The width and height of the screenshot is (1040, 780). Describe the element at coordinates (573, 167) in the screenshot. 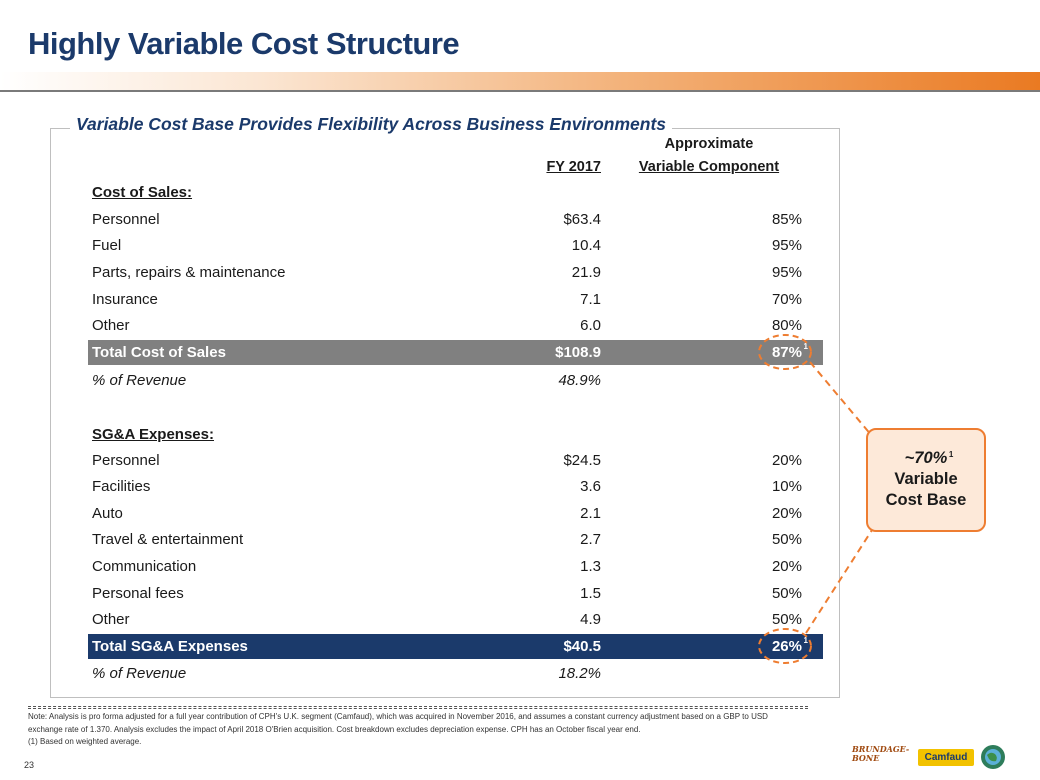

I see `column-header-fy: FY 2017` at that location.